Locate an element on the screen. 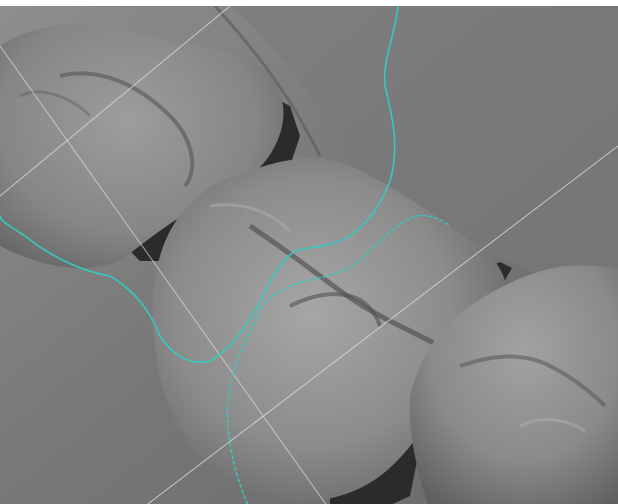  gum-ridge is located at coordinates (267, 81).